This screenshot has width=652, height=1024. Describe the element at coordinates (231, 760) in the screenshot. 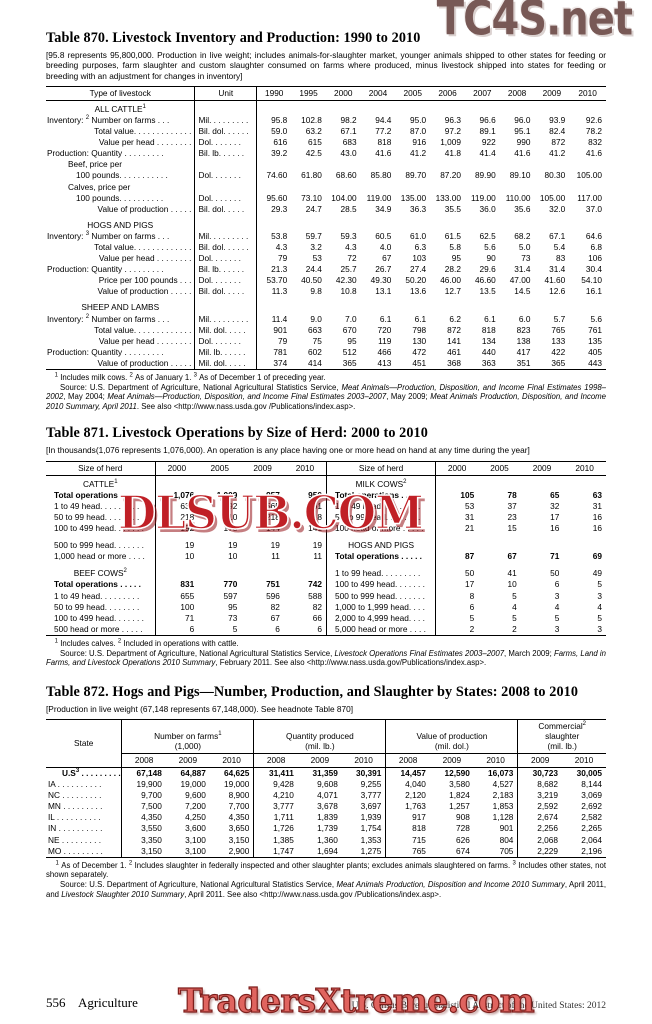

I see `col-nof-2010: 2010` at that location.